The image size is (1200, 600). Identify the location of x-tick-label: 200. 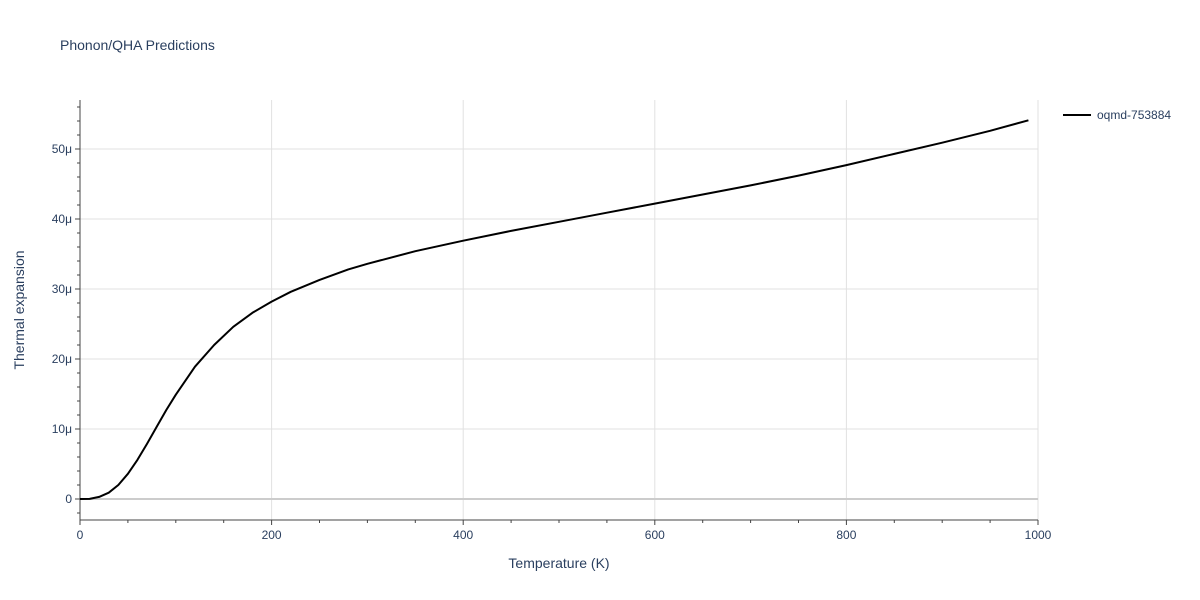
(272, 535).